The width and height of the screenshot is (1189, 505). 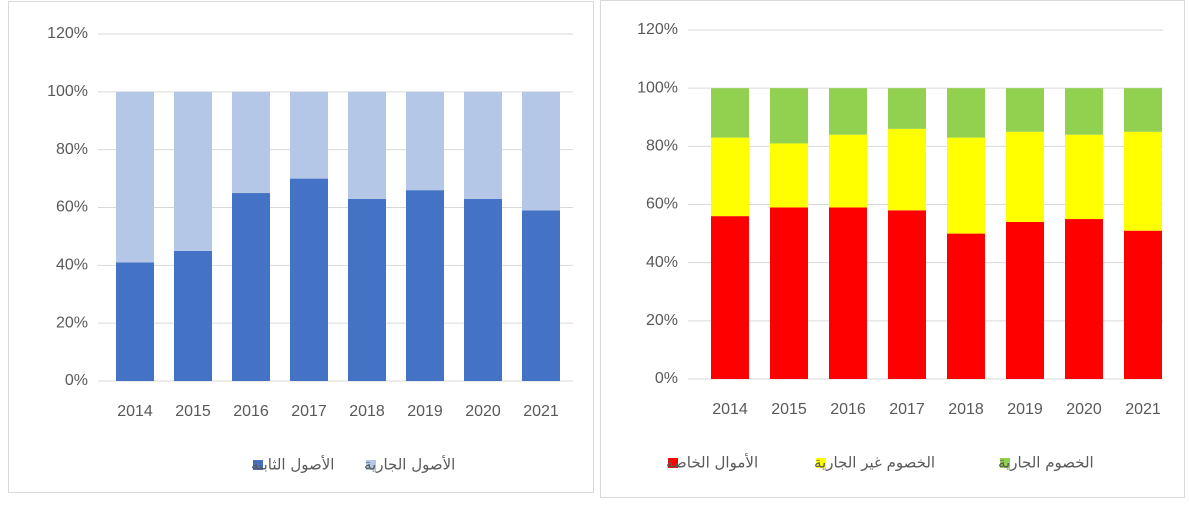 What do you see at coordinates (874, 463) in the screenshot?
I see `legend-label: الخصوم غير الجارية` at bounding box center [874, 463].